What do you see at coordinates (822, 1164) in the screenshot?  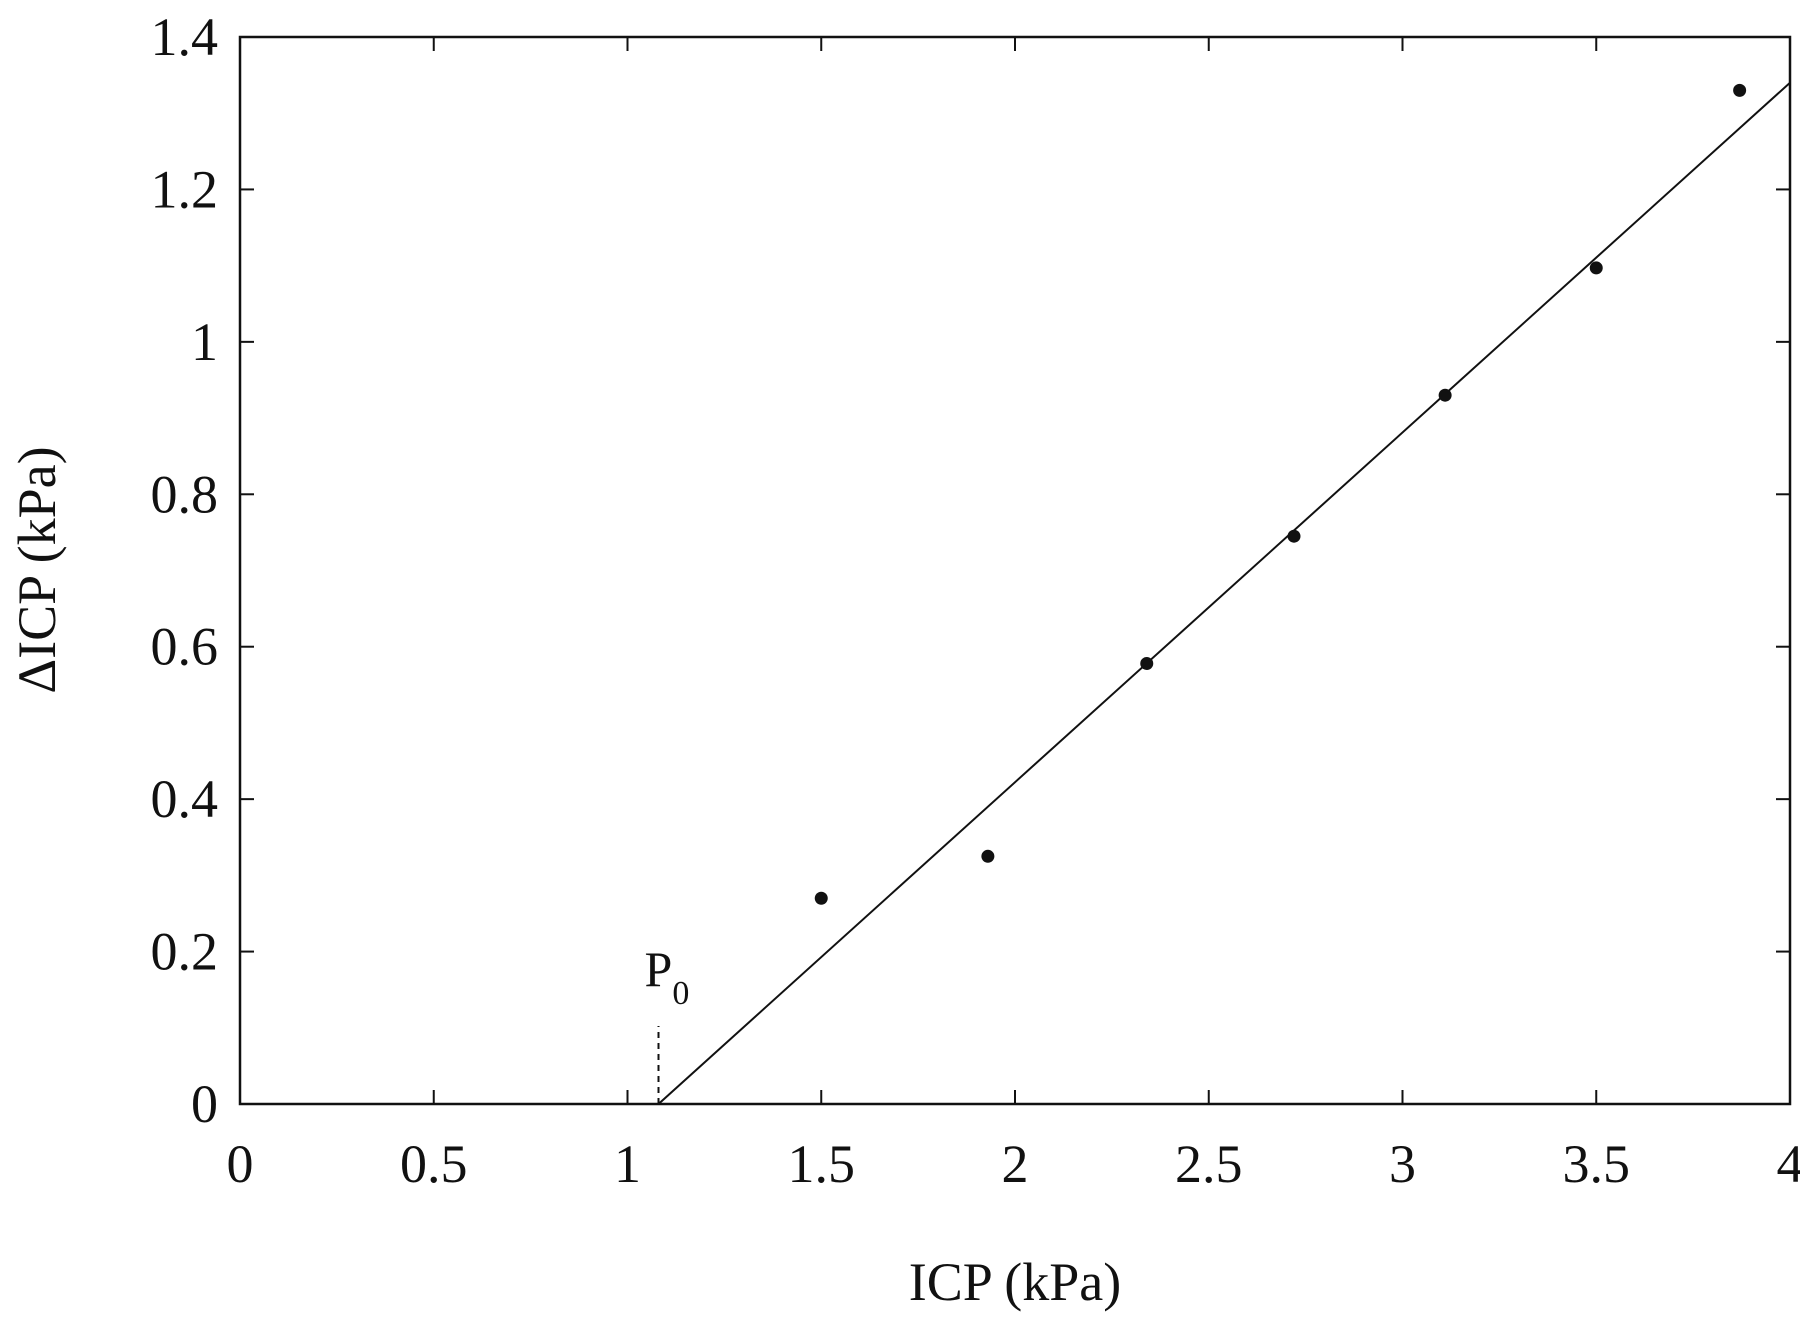 I see `x-tick-label-3: 1.5` at bounding box center [822, 1164].